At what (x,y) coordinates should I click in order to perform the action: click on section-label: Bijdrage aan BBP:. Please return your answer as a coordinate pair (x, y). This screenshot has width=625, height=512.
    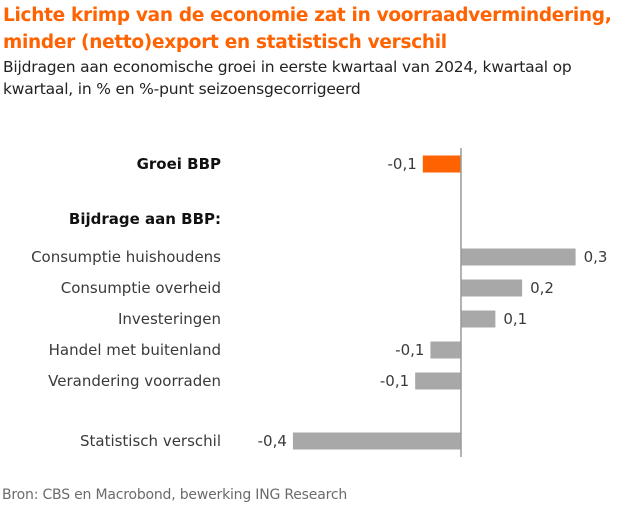
    Looking at the image, I should click on (145, 219).